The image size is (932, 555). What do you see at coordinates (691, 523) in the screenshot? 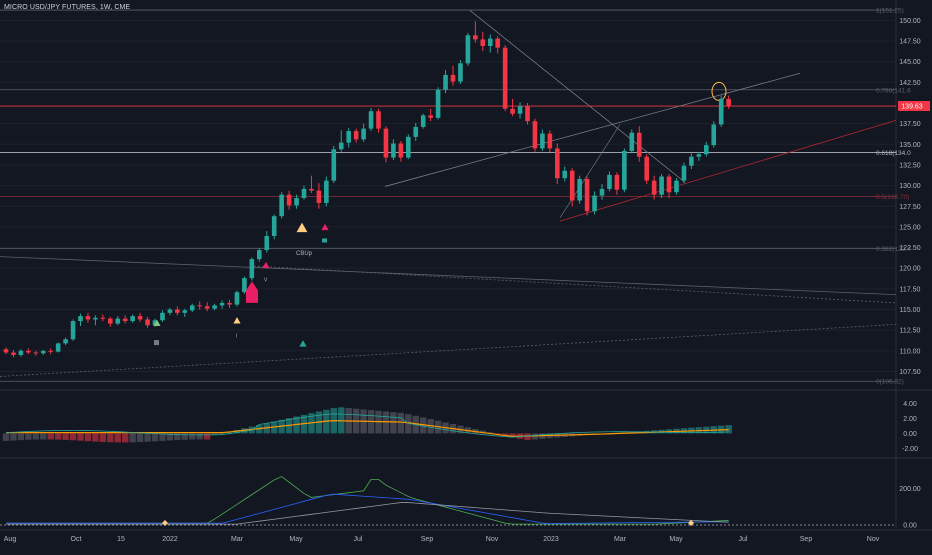
I see `diamond-marker-icon` at bounding box center [691, 523].